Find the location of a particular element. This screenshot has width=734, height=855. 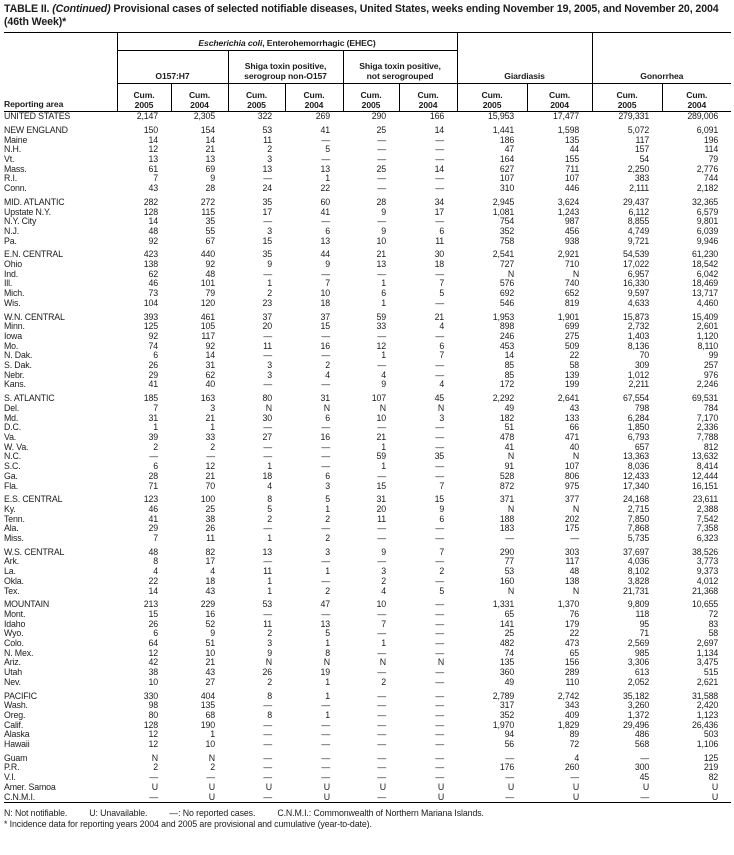

reporting-area-cell: Okla. is located at coordinates (14, 581).